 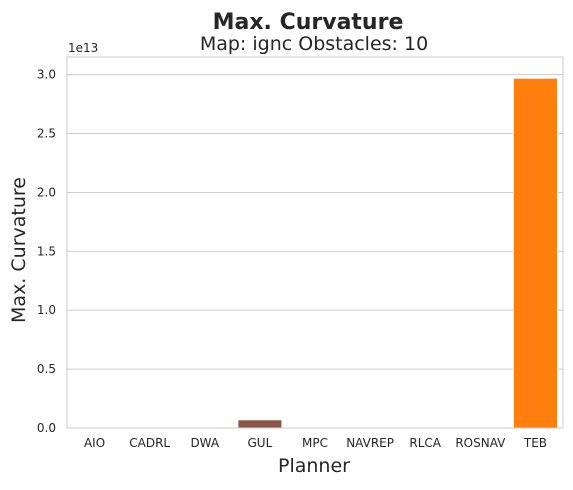 I want to click on y-tick-label: 1.5, so click(x=46, y=251).